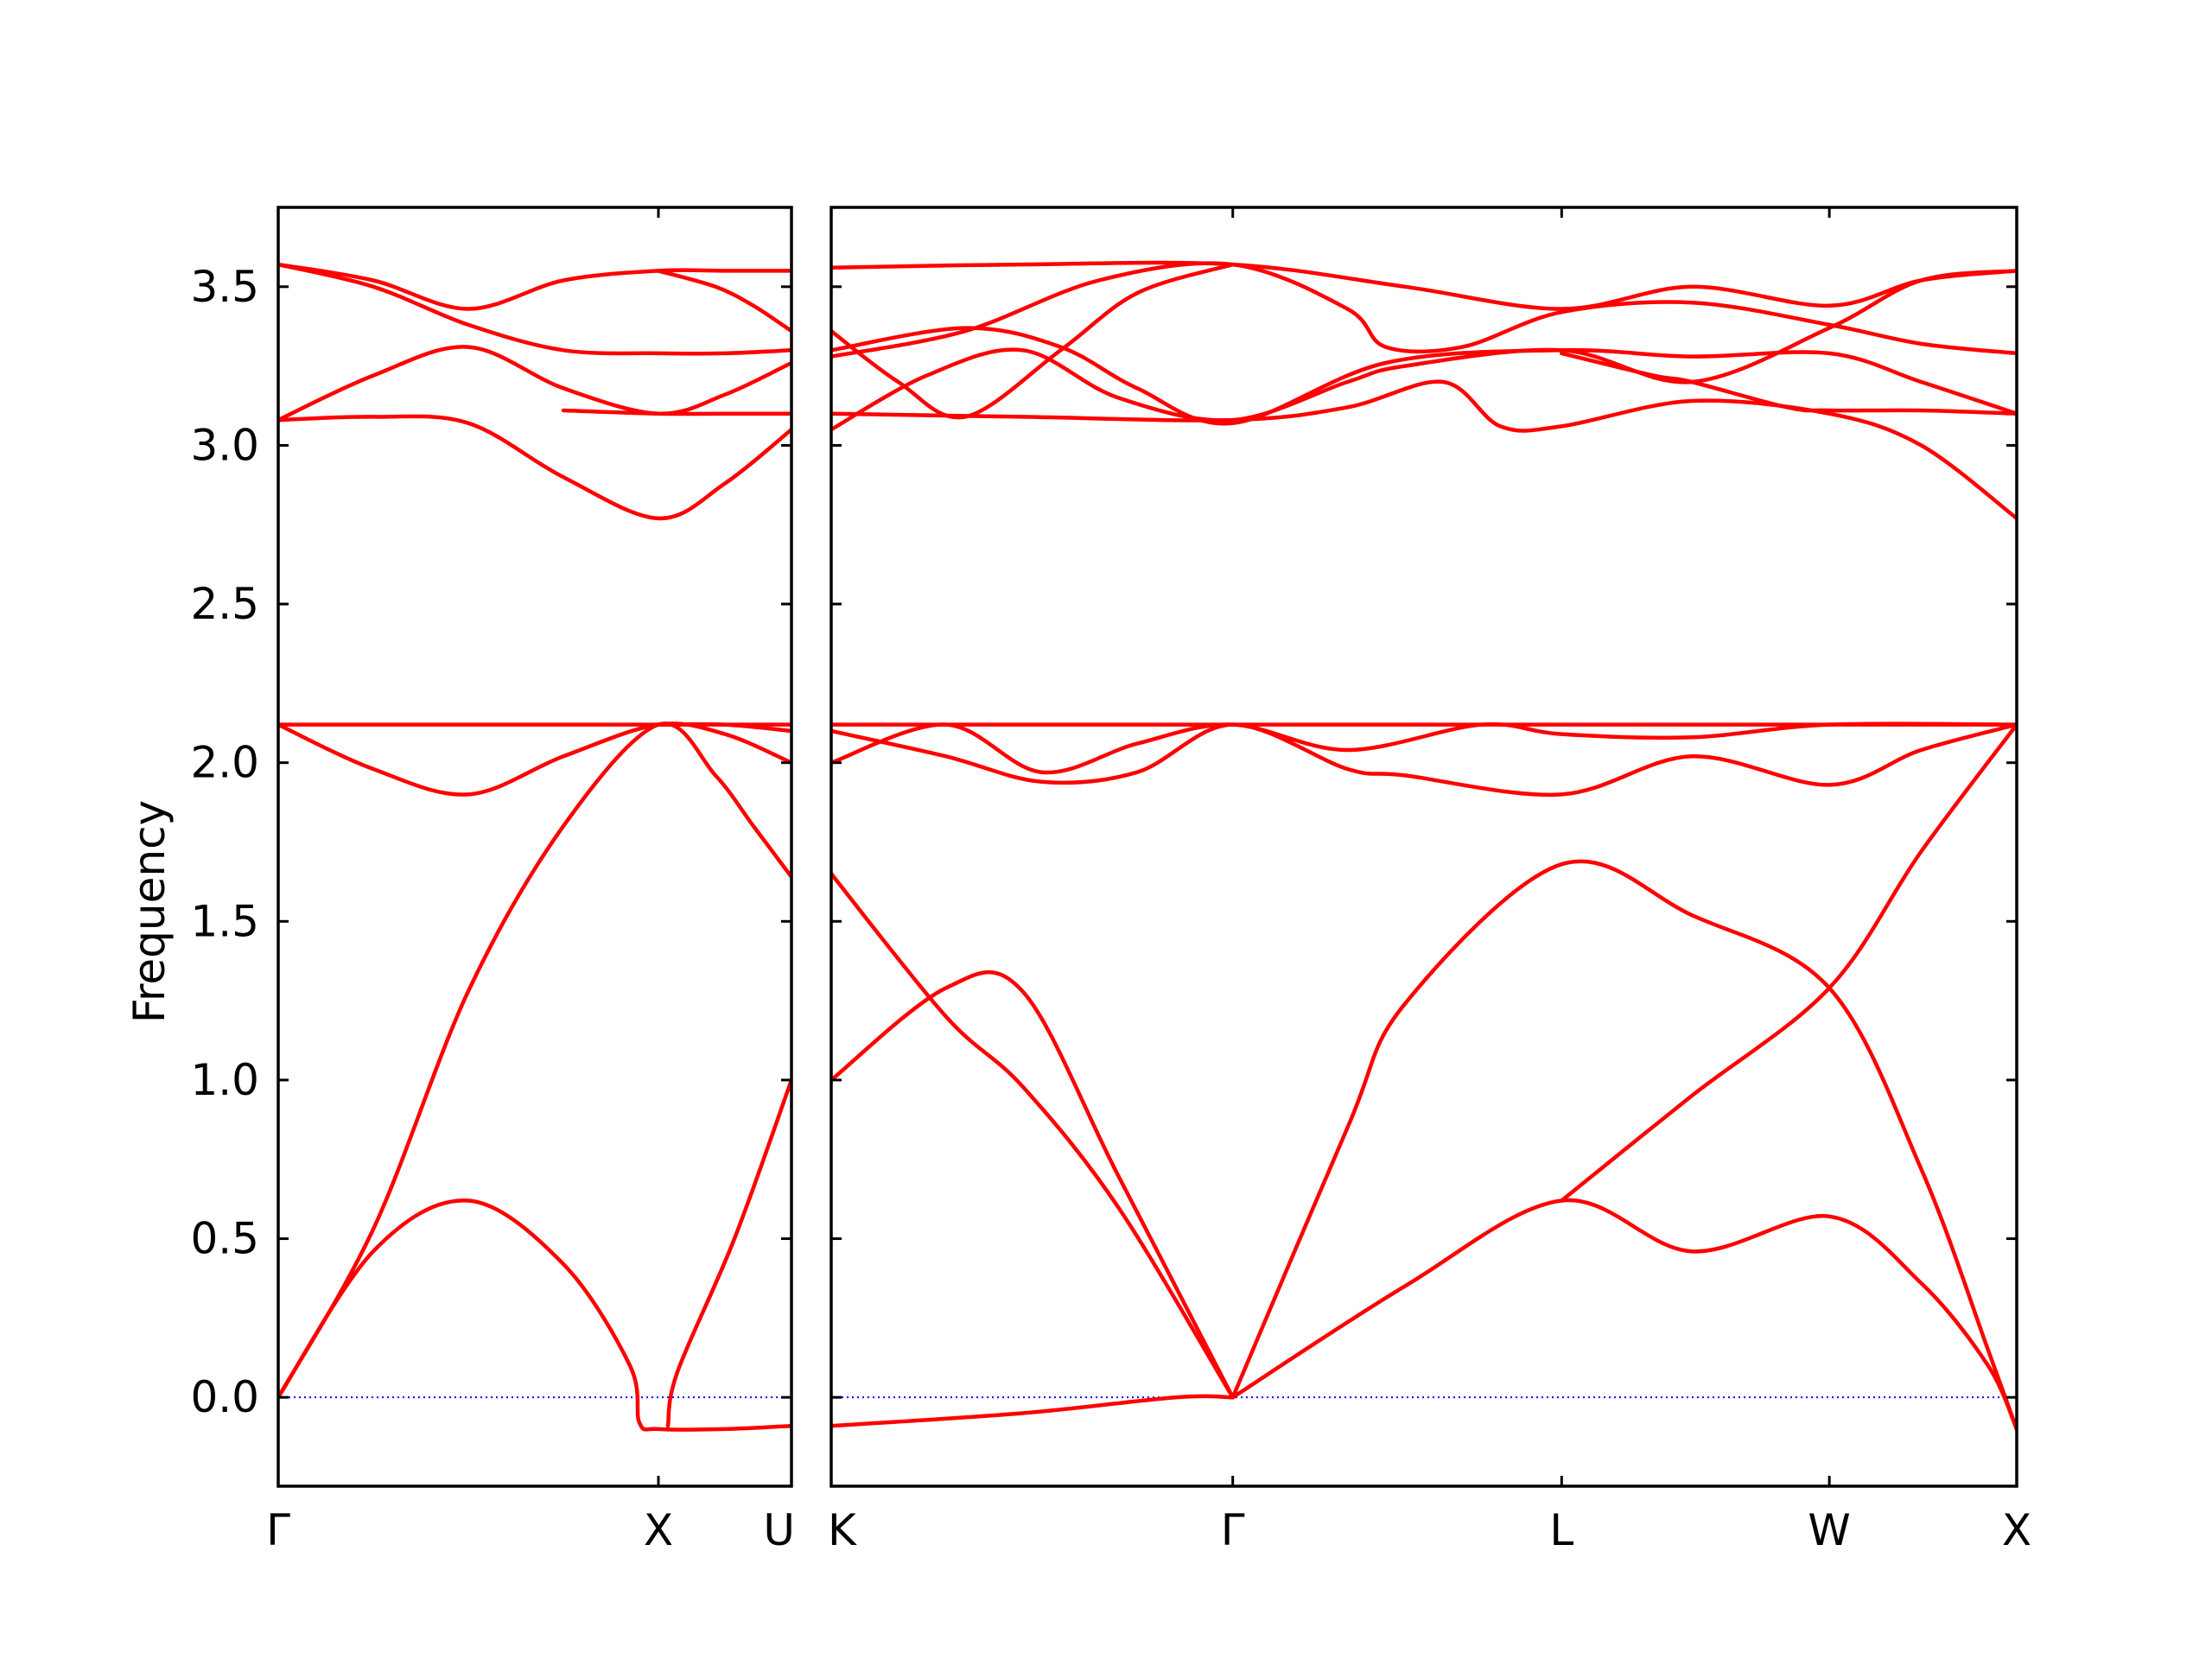 The image size is (2212, 1659). What do you see at coordinates (779, 1530) in the screenshot?
I see `x-tick-label: U` at bounding box center [779, 1530].